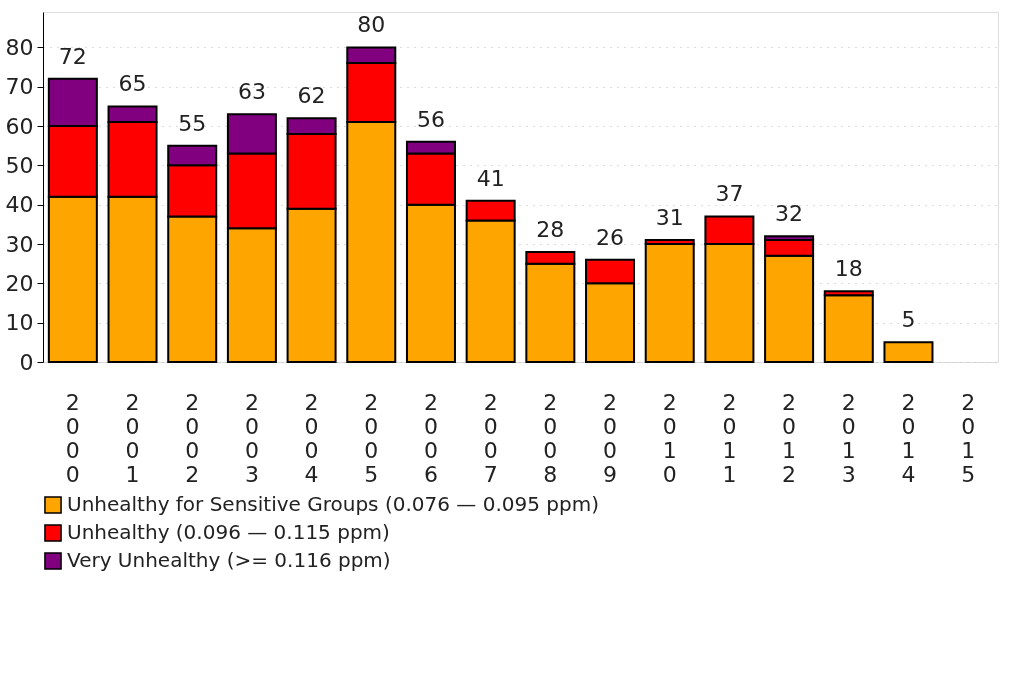 This screenshot has width=1029, height=696. What do you see at coordinates (228, 532) in the screenshot?
I see `legend-label: Unhealthy (0.096 — 0.115 ppm)` at bounding box center [228, 532].